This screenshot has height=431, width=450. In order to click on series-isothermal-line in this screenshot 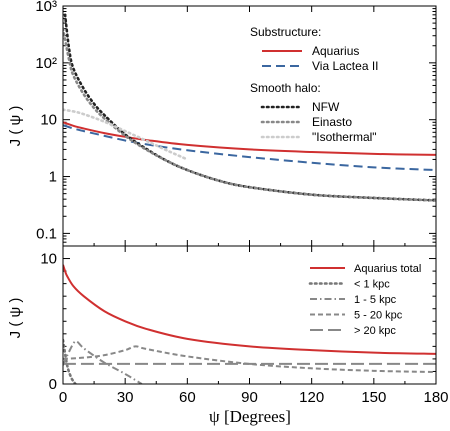, I will do `click(126, 134)`.